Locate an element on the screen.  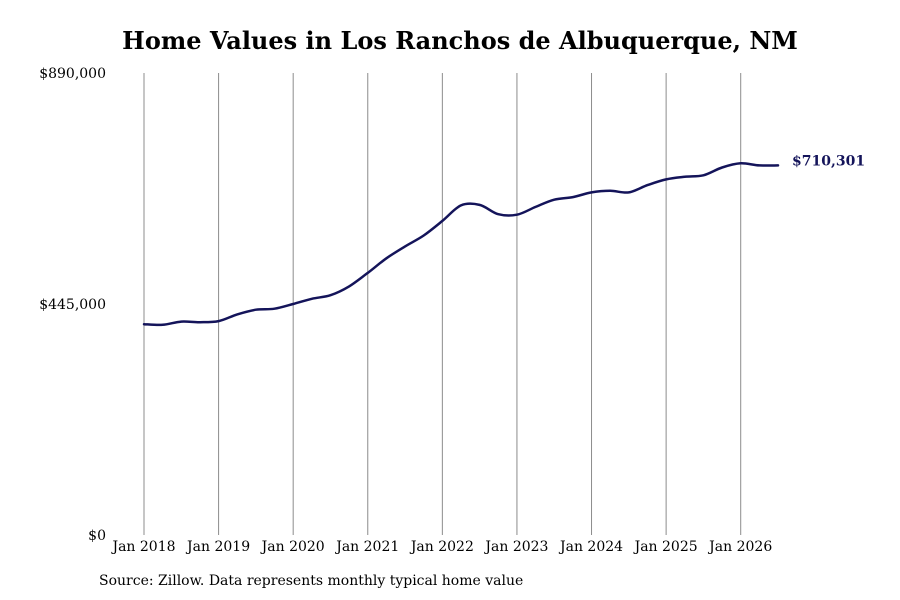
x-tick-label: Jan 2025 is located at coordinates (665, 547).